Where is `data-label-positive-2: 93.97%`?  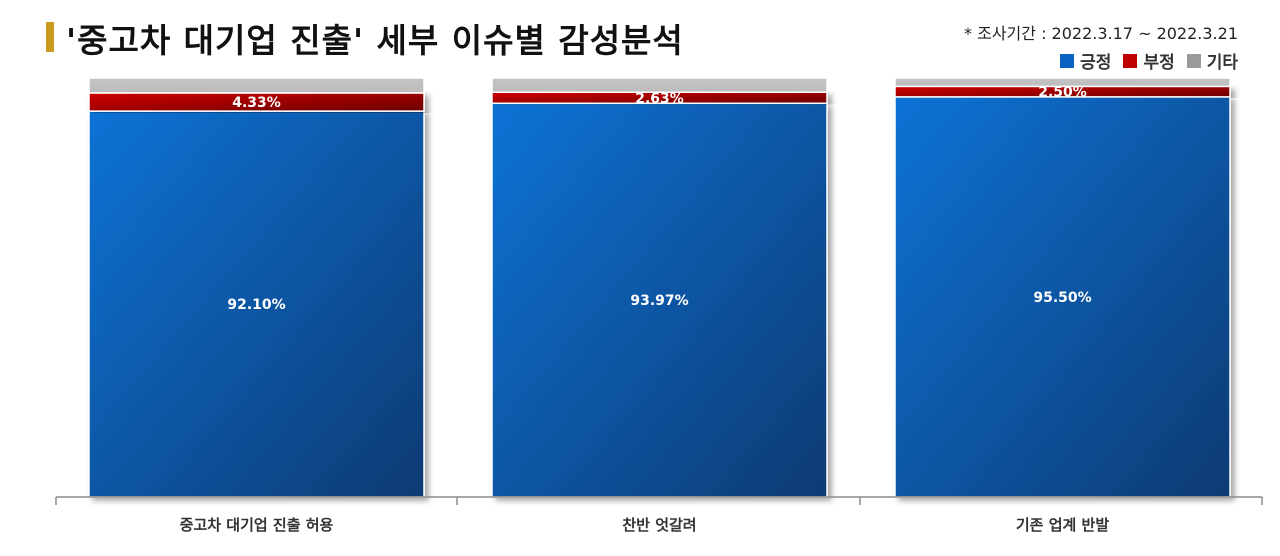 data-label-positive-2: 93.97% is located at coordinates (659, 301).